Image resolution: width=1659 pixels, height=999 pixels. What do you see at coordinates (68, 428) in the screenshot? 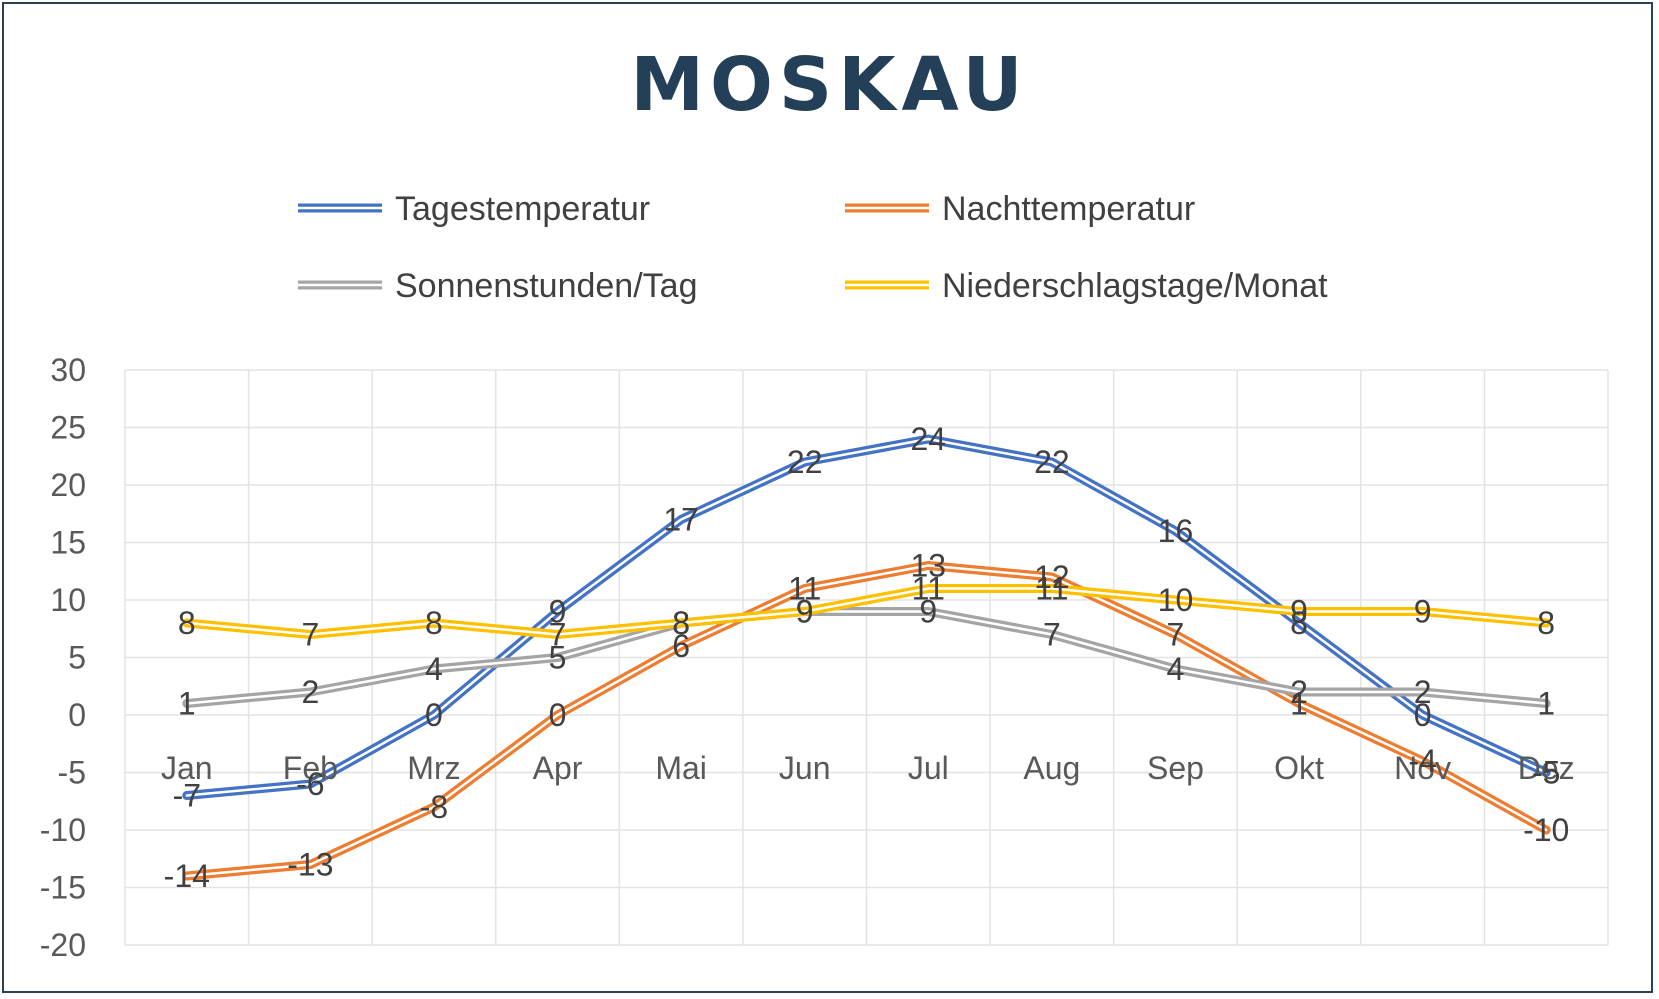
I see `y-tick-label: 25` at bounding box center [68, 428].